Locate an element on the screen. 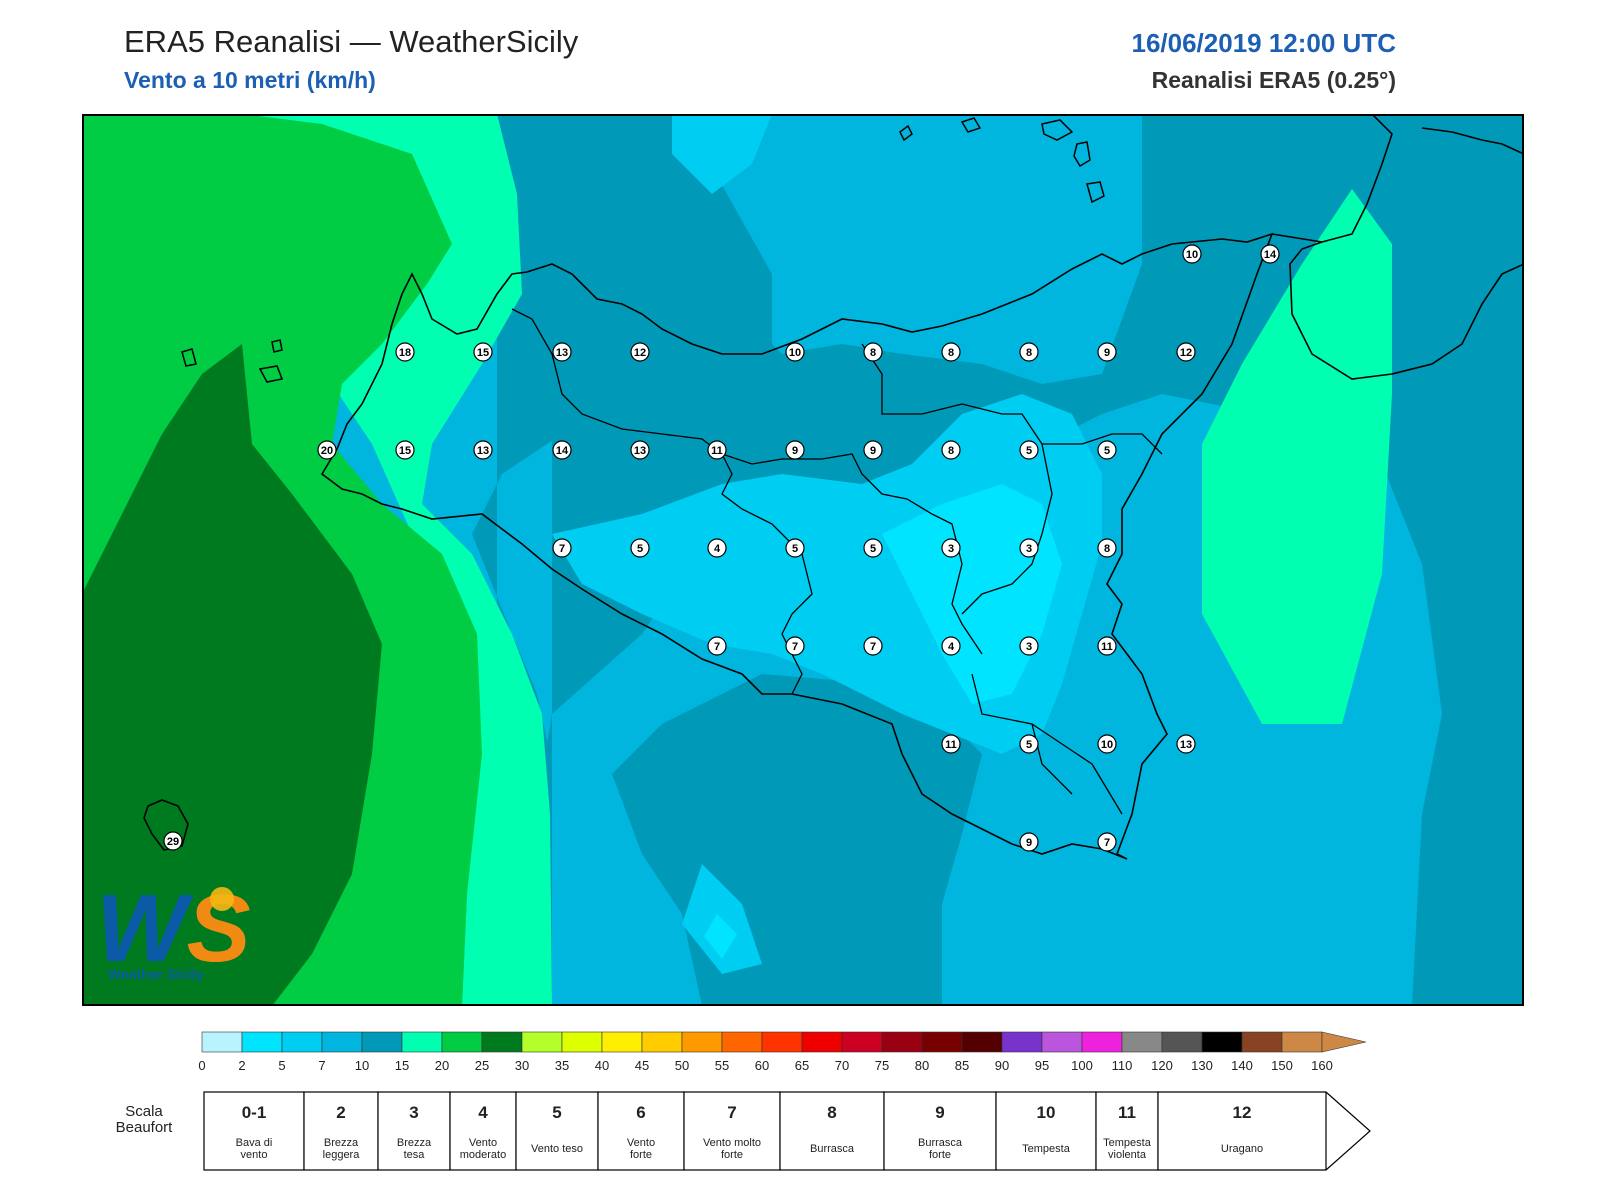 The width and height of the screenshot is (1600, 1200). colorbar-tick: 140 is located at coordinates (1242, 1065).